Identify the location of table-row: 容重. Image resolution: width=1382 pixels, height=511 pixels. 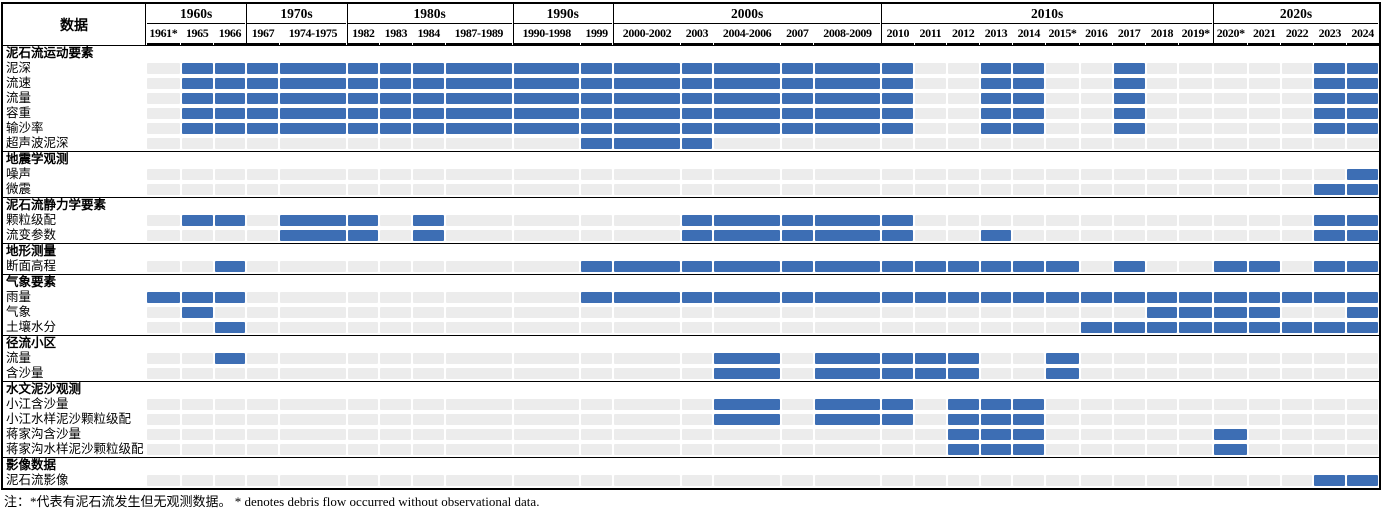
(691, 113).